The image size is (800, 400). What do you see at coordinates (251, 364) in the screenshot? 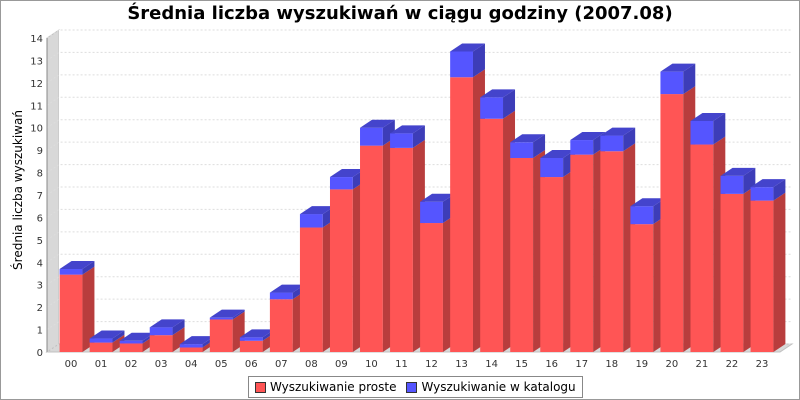
I see `x-tick-label: 06` at bounding box center [251, 364].